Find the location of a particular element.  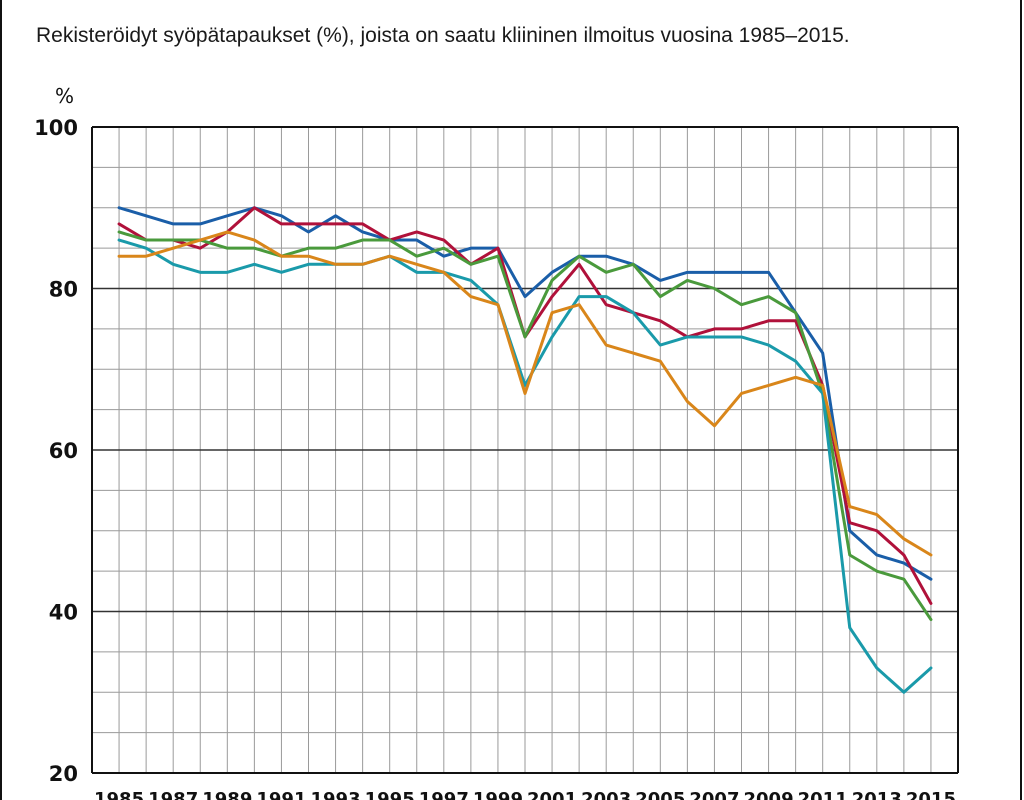

x-tick-label: 2013 is located at coordinates (877, 794).